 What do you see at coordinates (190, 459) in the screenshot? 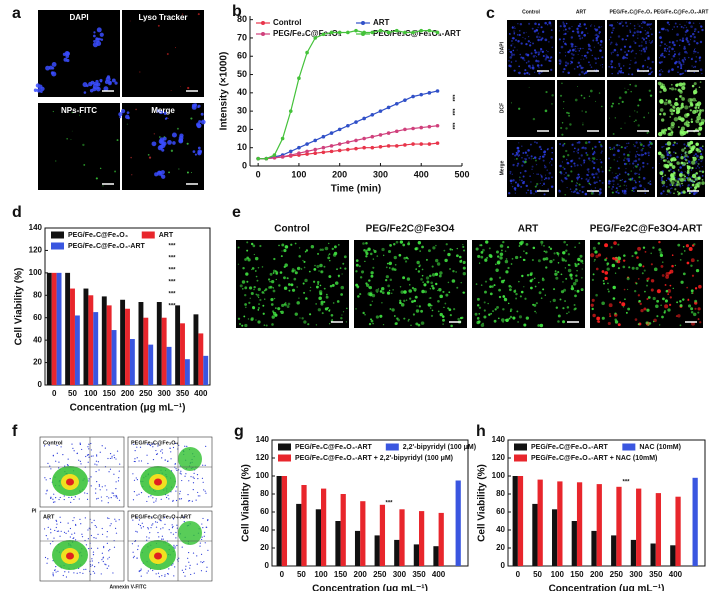
I see `density` at bounding box center [190, 459].